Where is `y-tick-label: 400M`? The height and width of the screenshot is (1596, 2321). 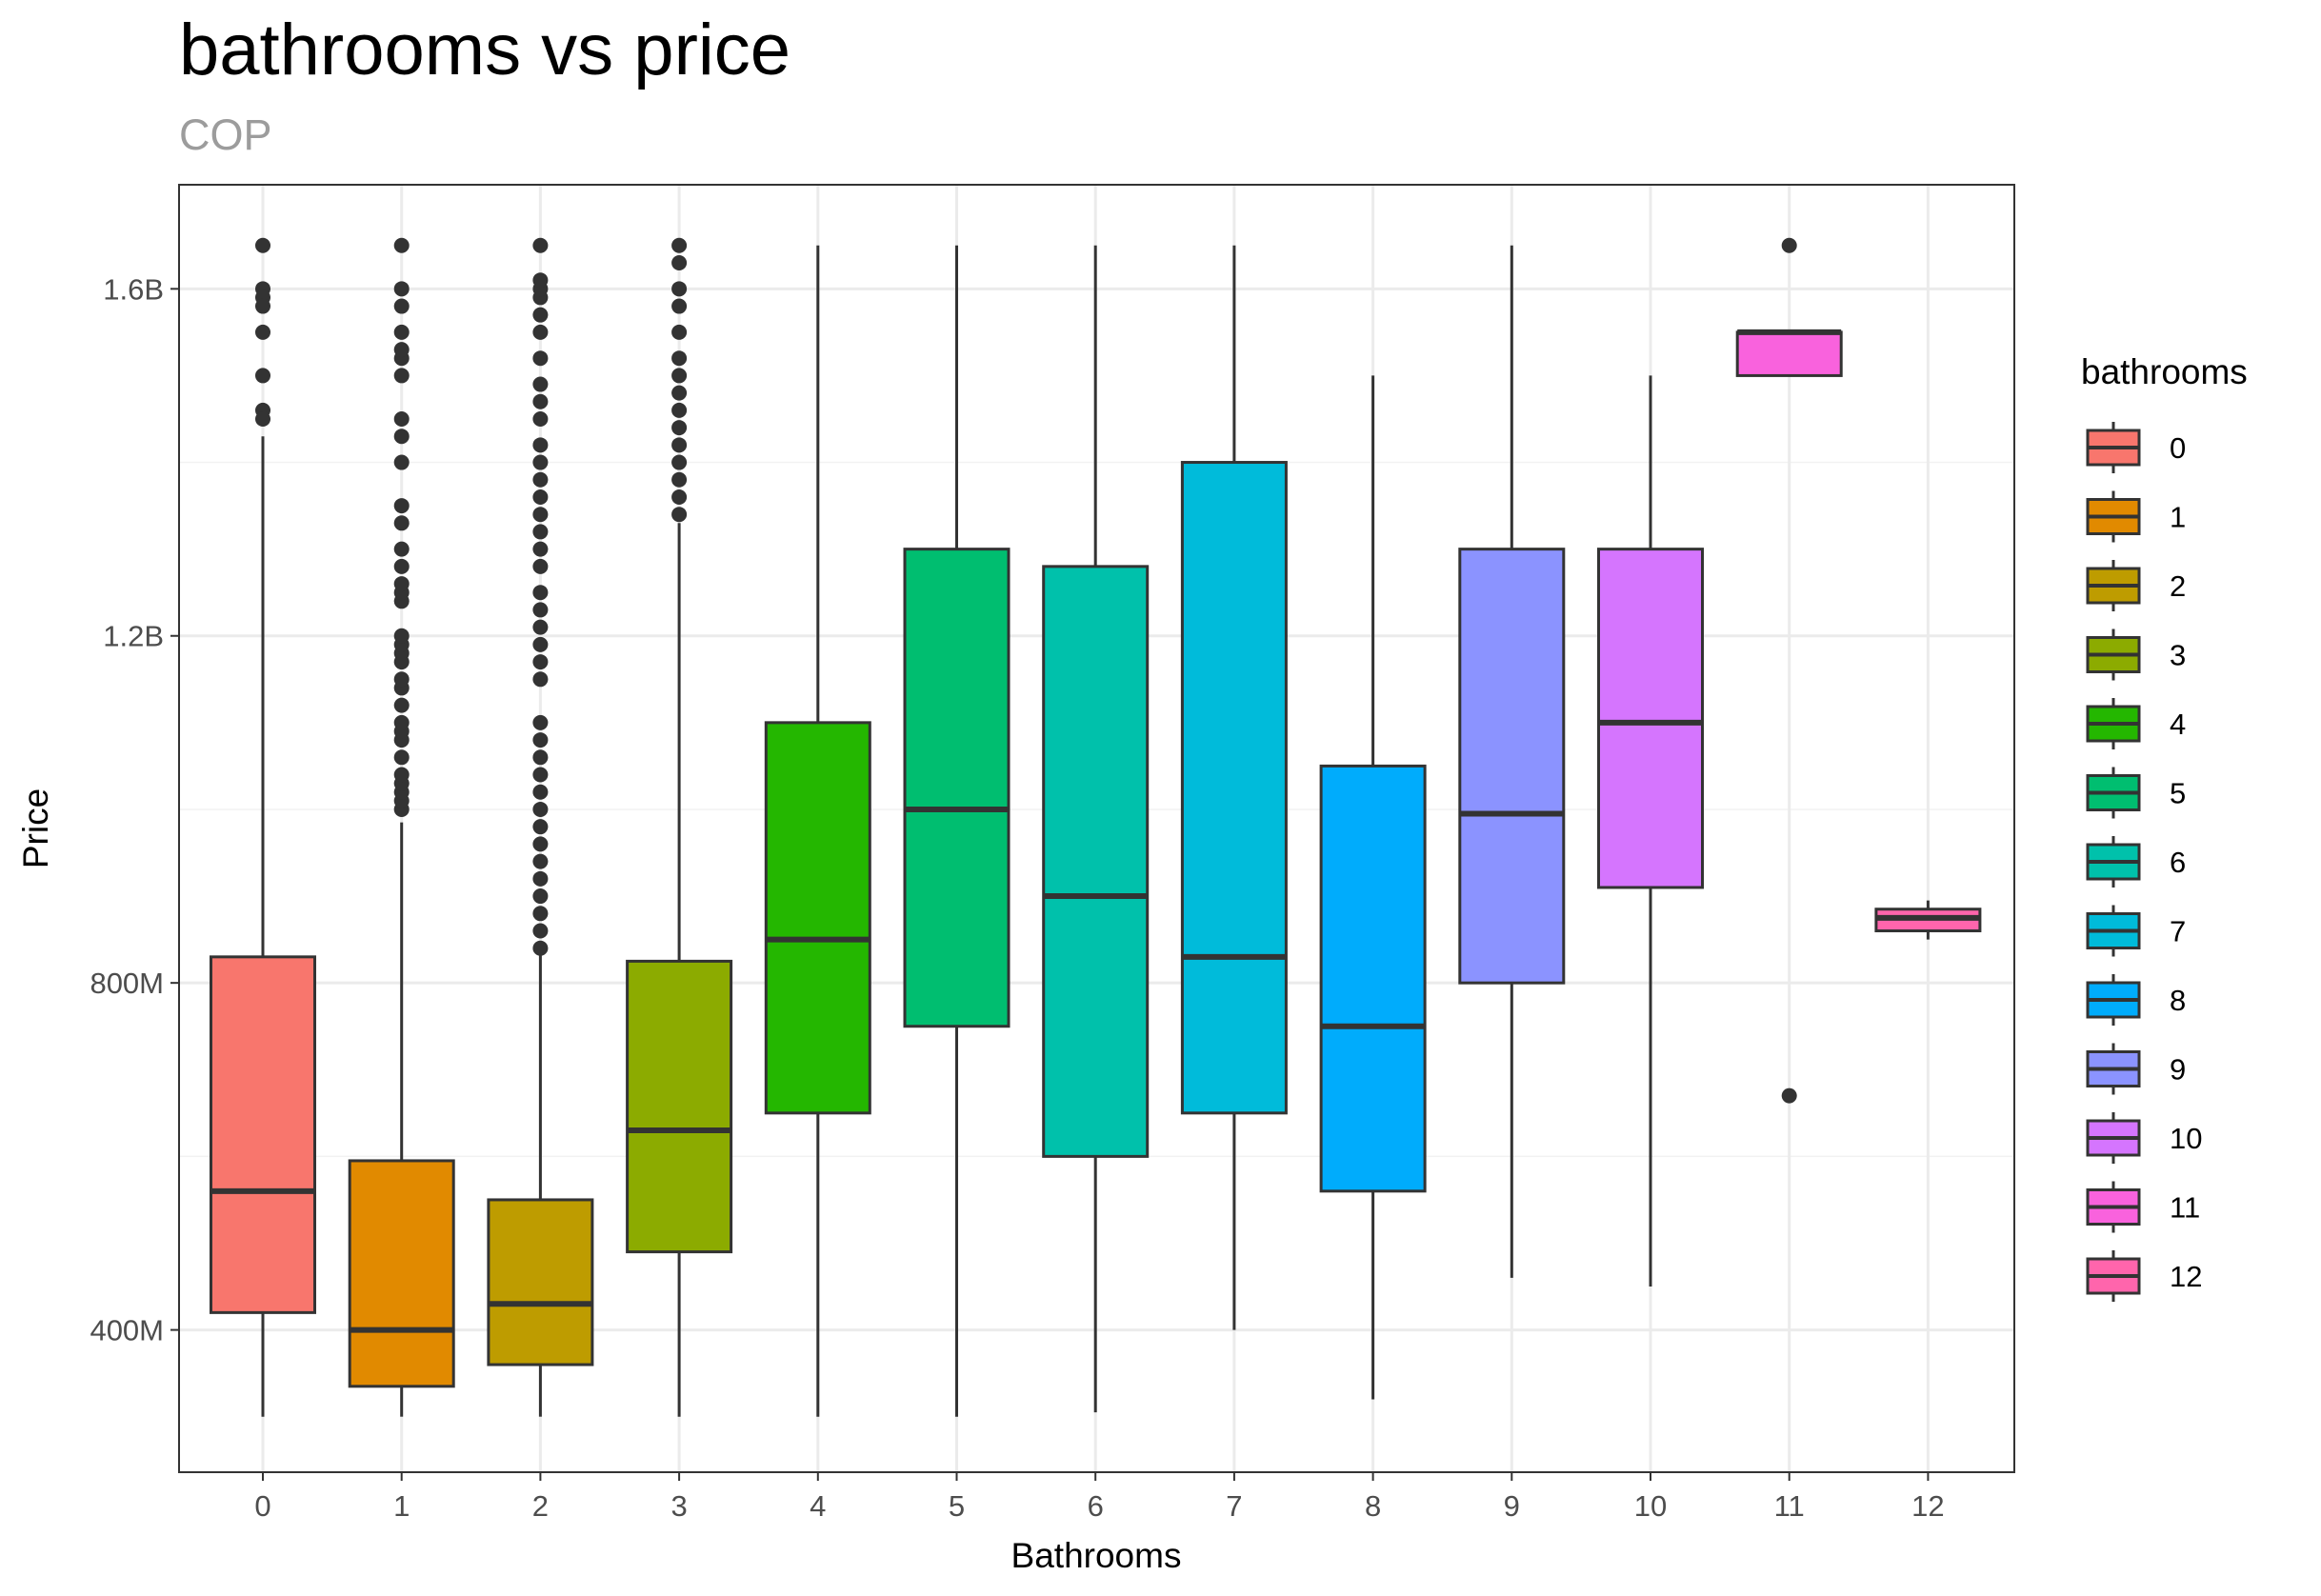
y-tick-label: 400M is located at coordinates (127, 1330).